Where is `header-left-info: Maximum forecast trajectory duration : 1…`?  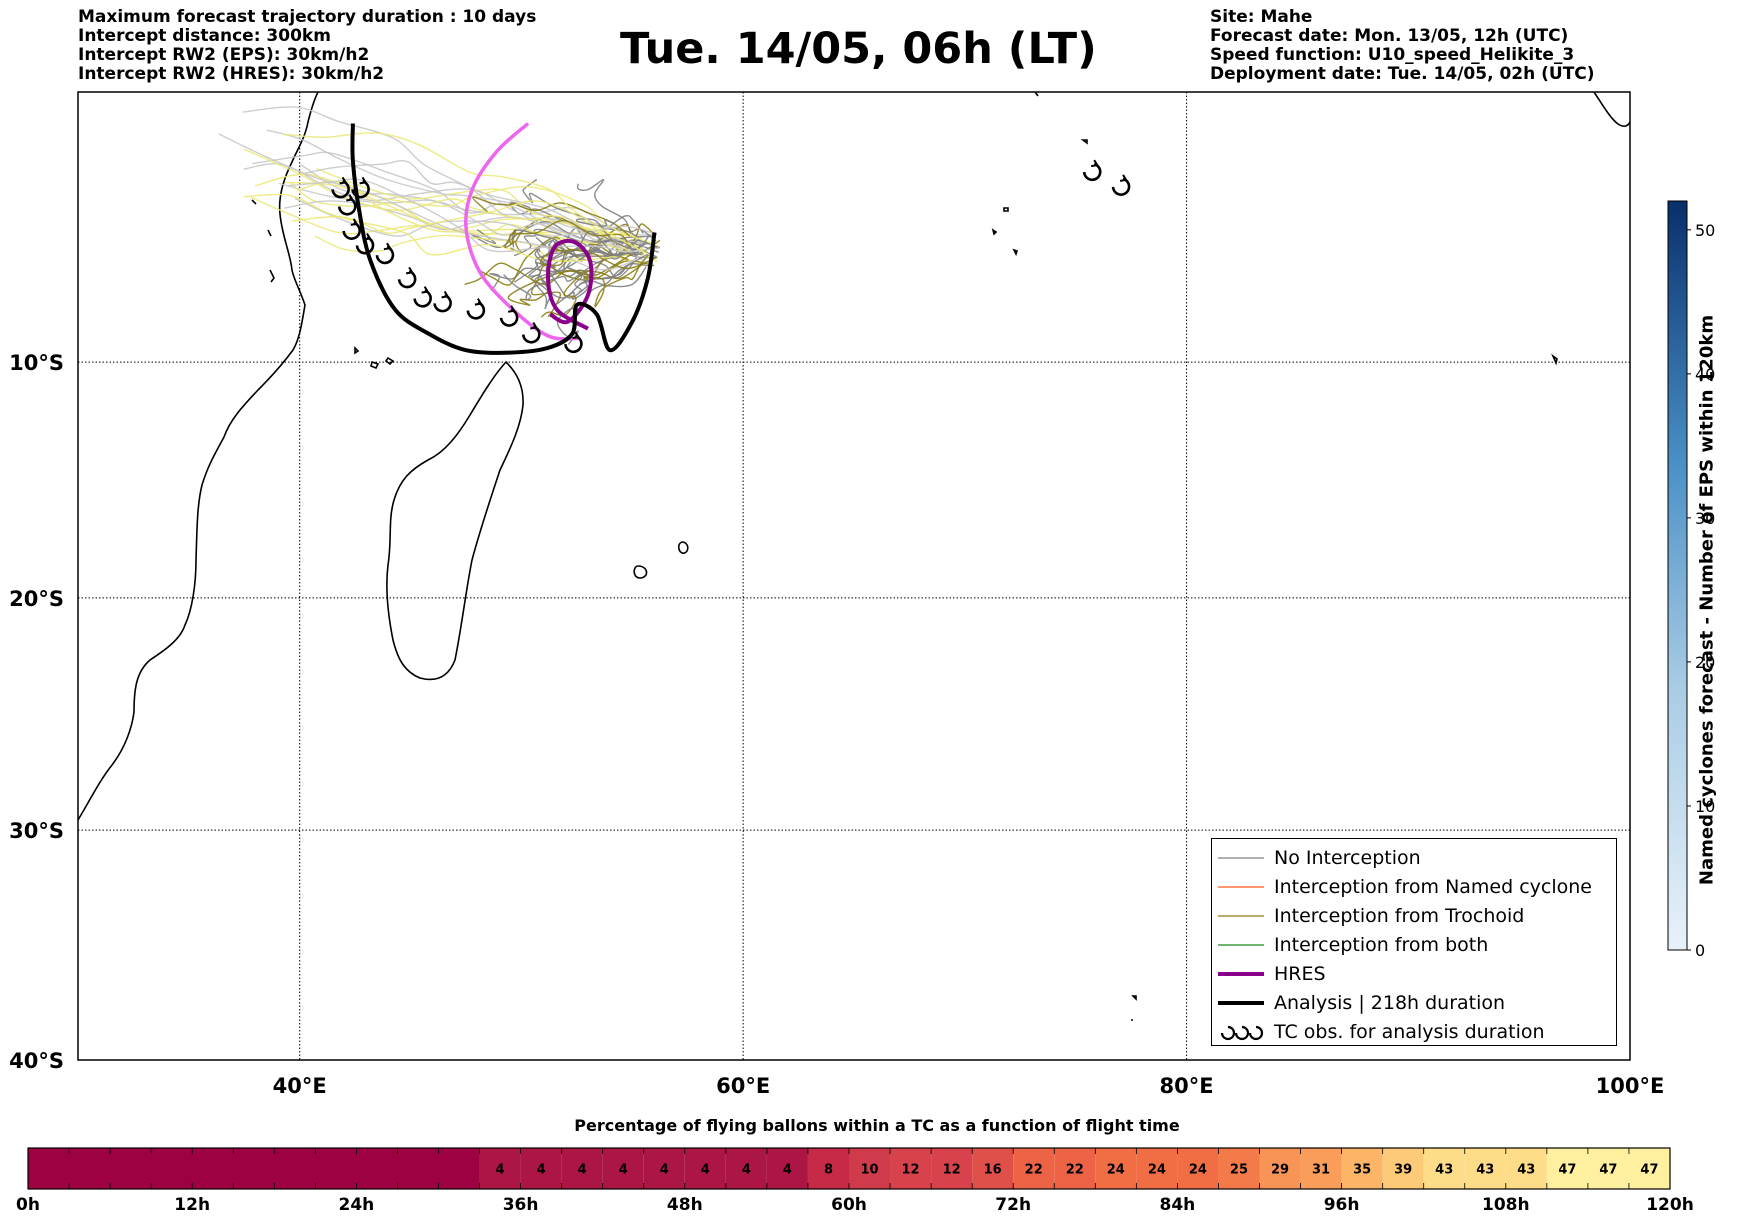 header-left-info: Maximum forecast trajectory duration : 1… is located at coordinates (307, 46).